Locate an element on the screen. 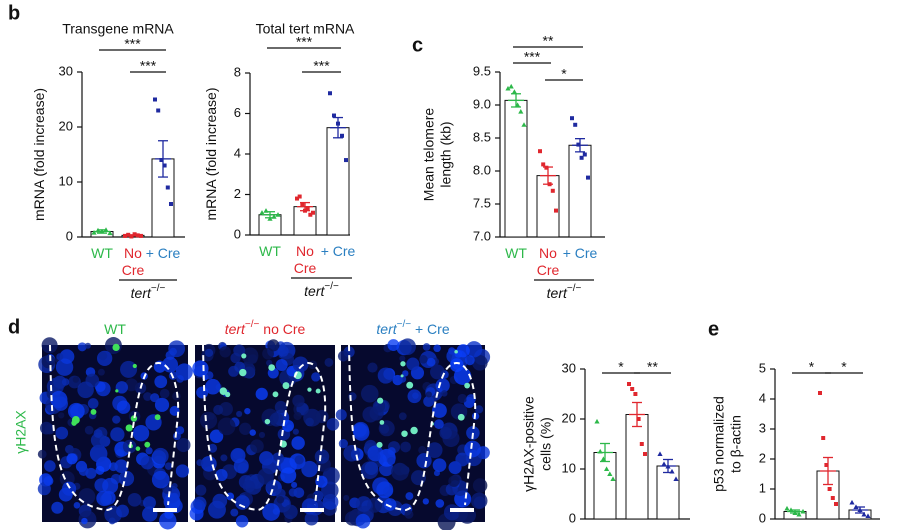 The height and width of the screenshot is (530, 921). epithelium-outline is located at coordinates (264, 428).